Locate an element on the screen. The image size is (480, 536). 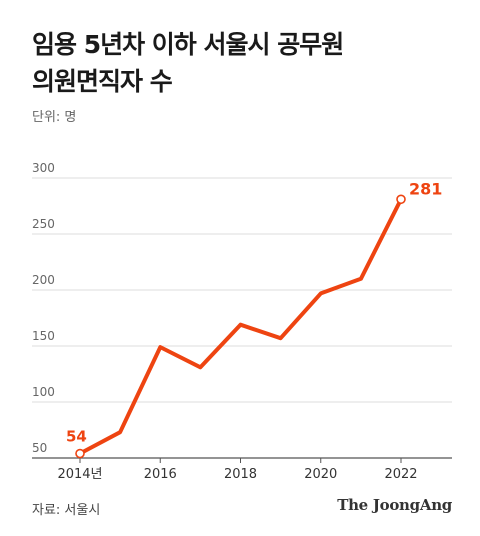
y-tick-label-250: 250 is located at coordinates (43, 224).